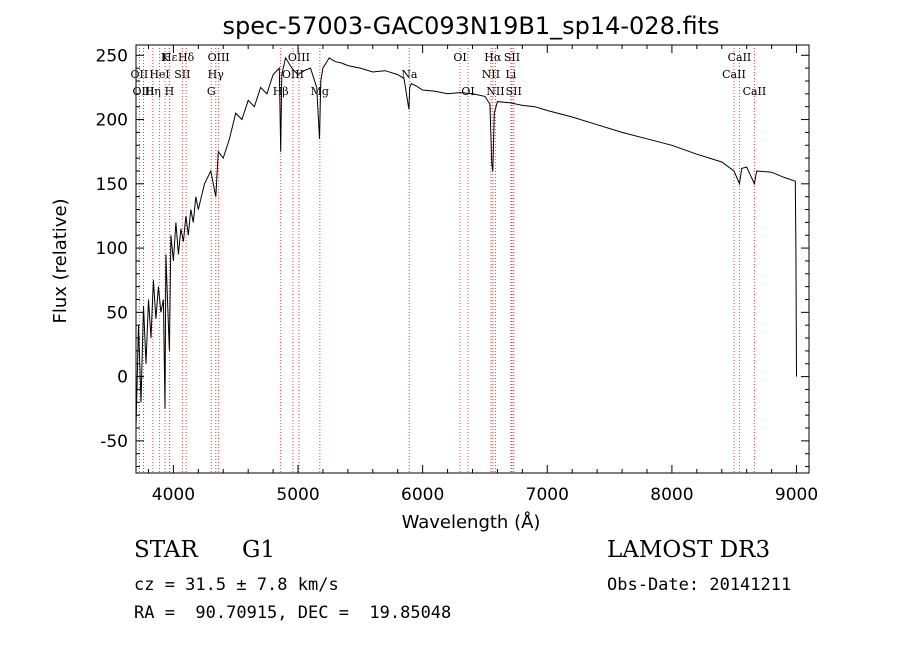 The height and width of the screenshot is (649, 900). Describe the element at coordinates (112, 121) in the screenshot. I see `y-tick-label: 200` at that location.